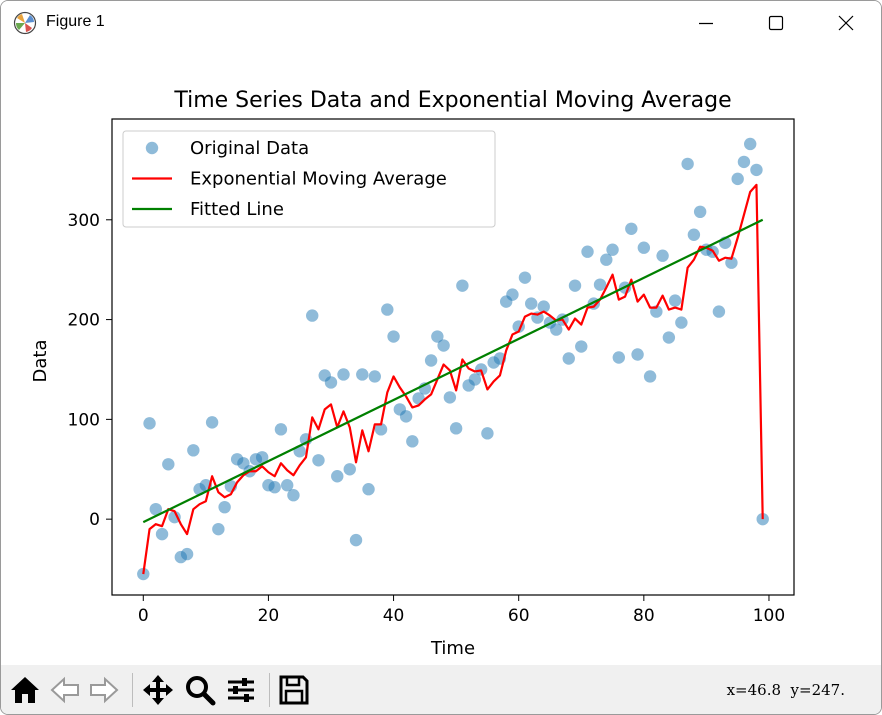  What do you see at coordinates (84, 420) in the screenshot?
I see `y-tick-label: 100` at bounding box center [84, 420].